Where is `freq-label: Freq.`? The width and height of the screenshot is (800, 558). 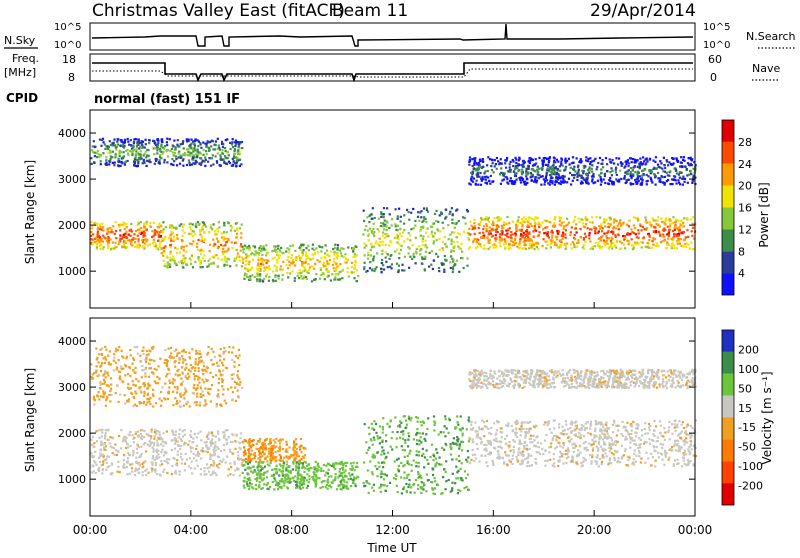 freq-label: Freq. is located at coordinates (25, 58).